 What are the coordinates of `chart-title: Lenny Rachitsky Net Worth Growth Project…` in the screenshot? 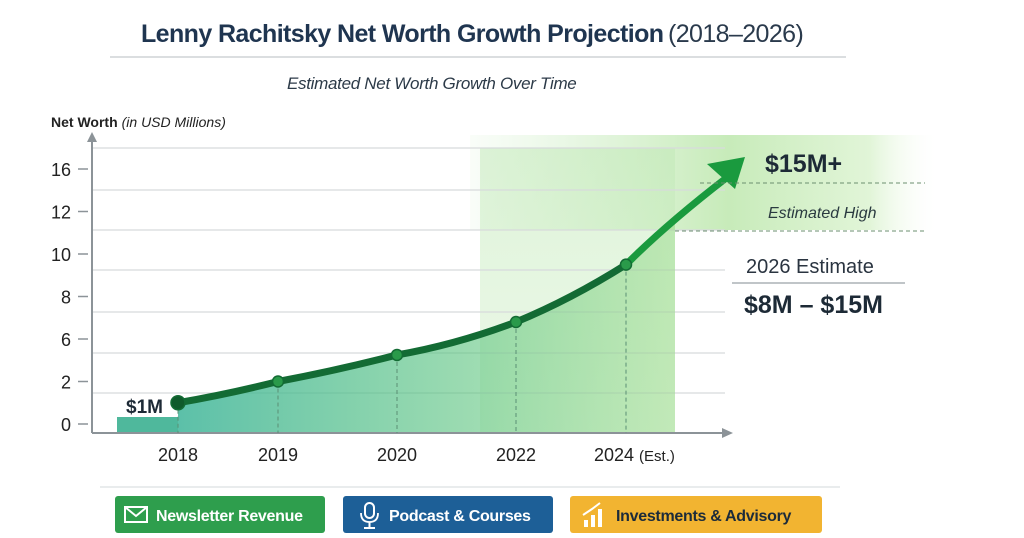 It's located at (402, 34).